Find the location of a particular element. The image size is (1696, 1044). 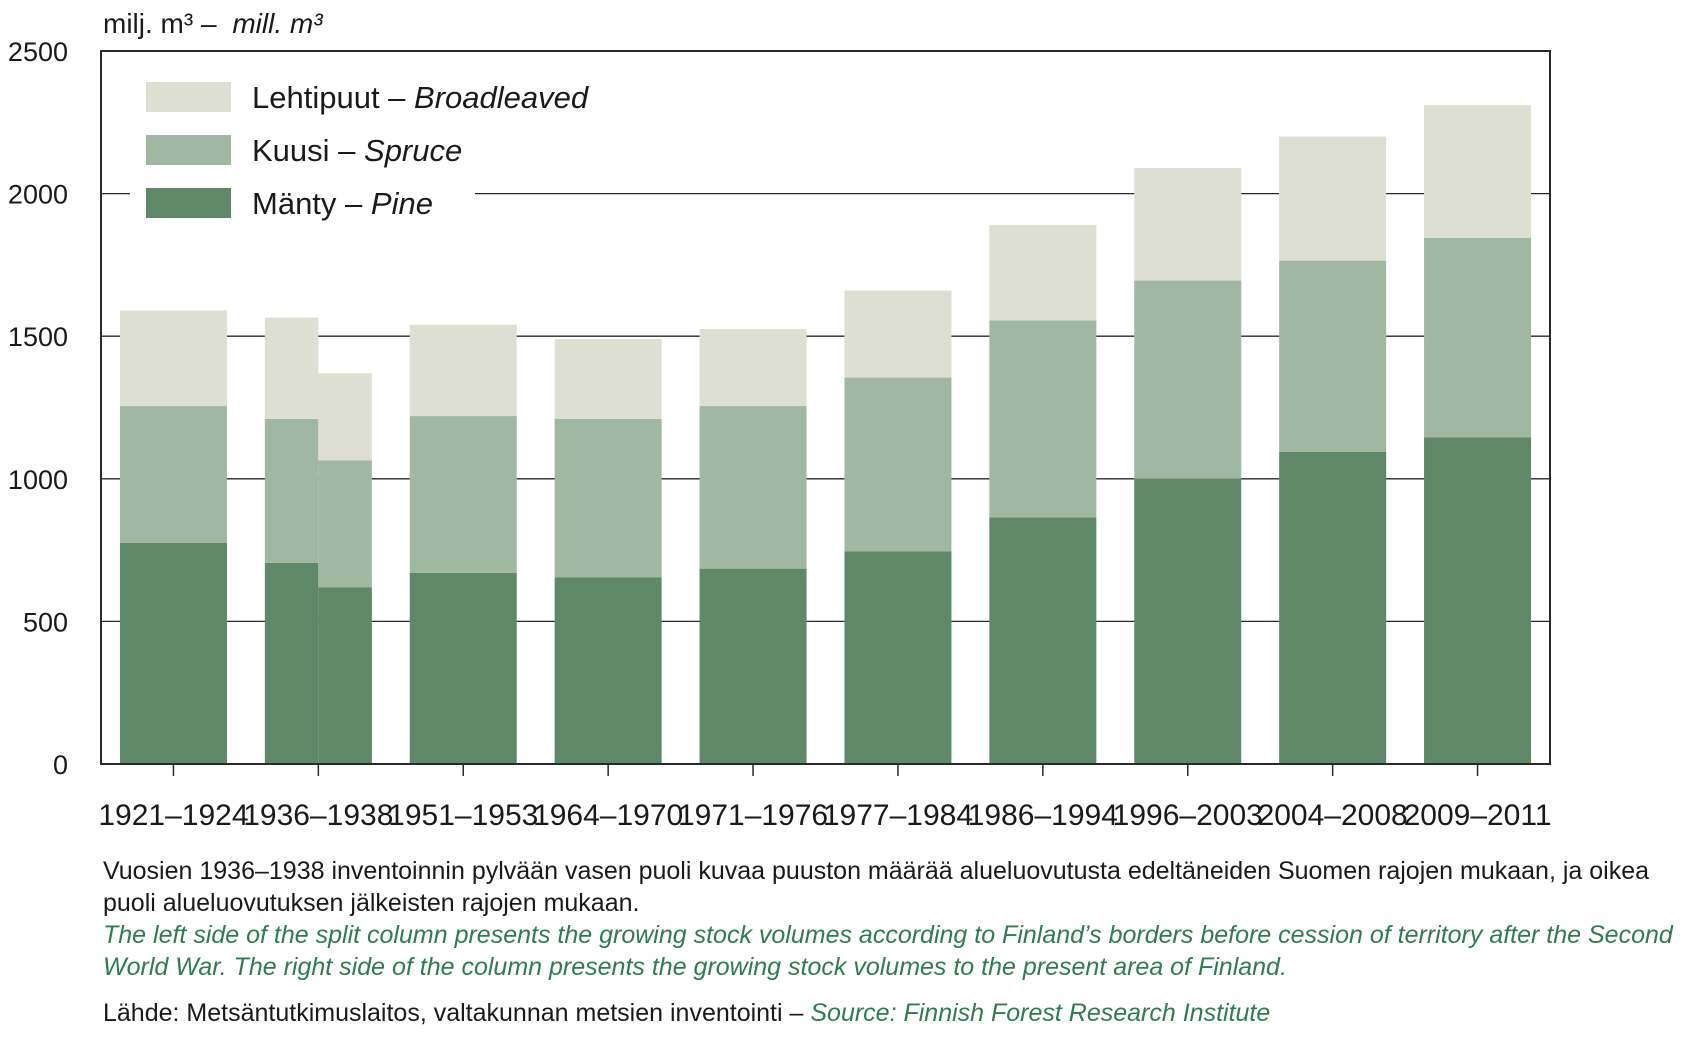

x-tick-label: 1971–1976 is located at coordinates (753, 815).